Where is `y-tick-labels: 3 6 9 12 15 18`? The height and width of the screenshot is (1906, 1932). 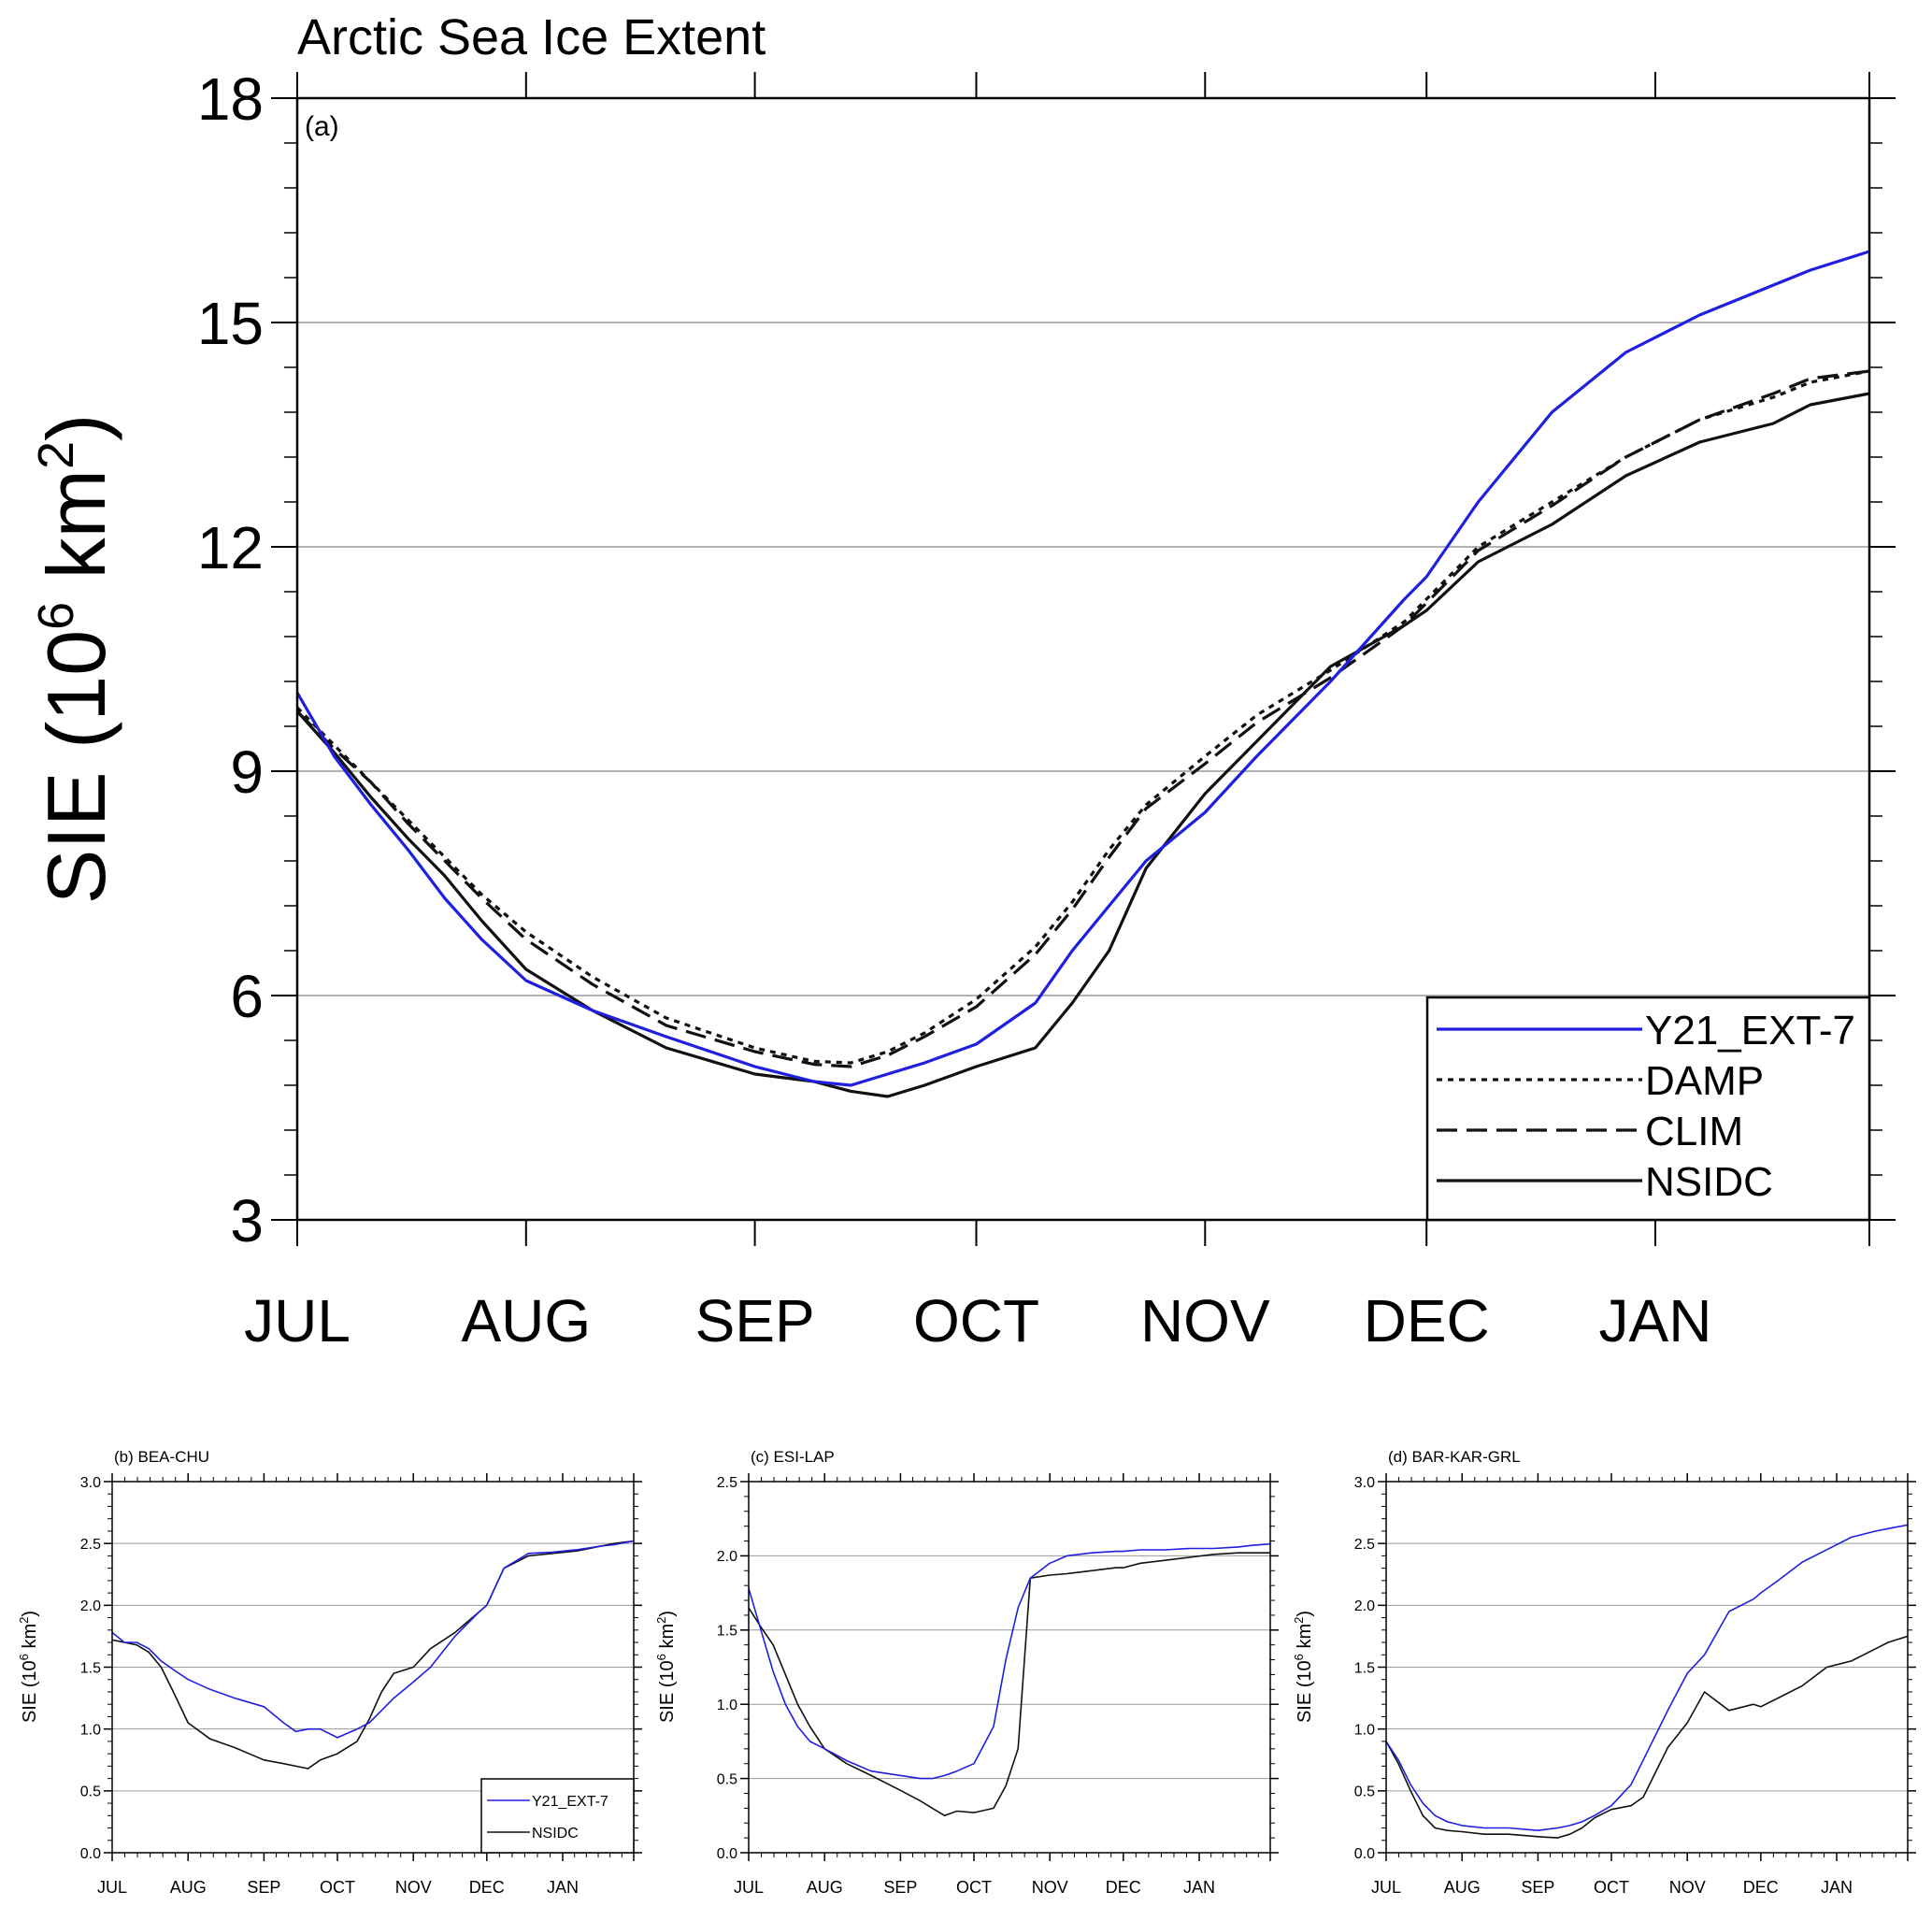
y-tick-labels: 3 6 9 12 15 18 is located at coordinates (230, 659).